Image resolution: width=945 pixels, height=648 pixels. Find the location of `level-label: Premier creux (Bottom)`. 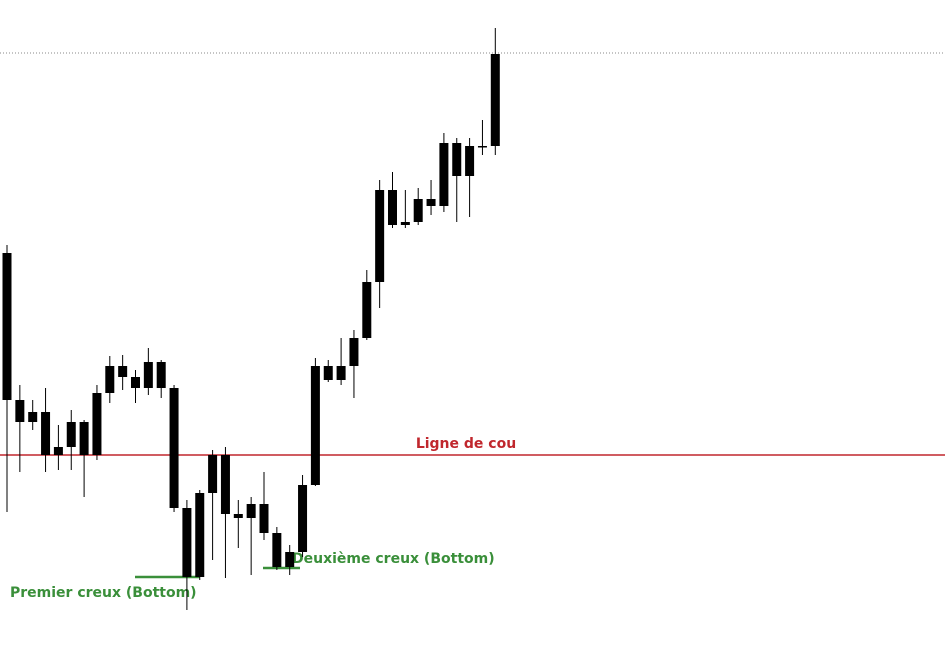

level-label: Premier creux (Bottom) is located at coordinates (103, 593).